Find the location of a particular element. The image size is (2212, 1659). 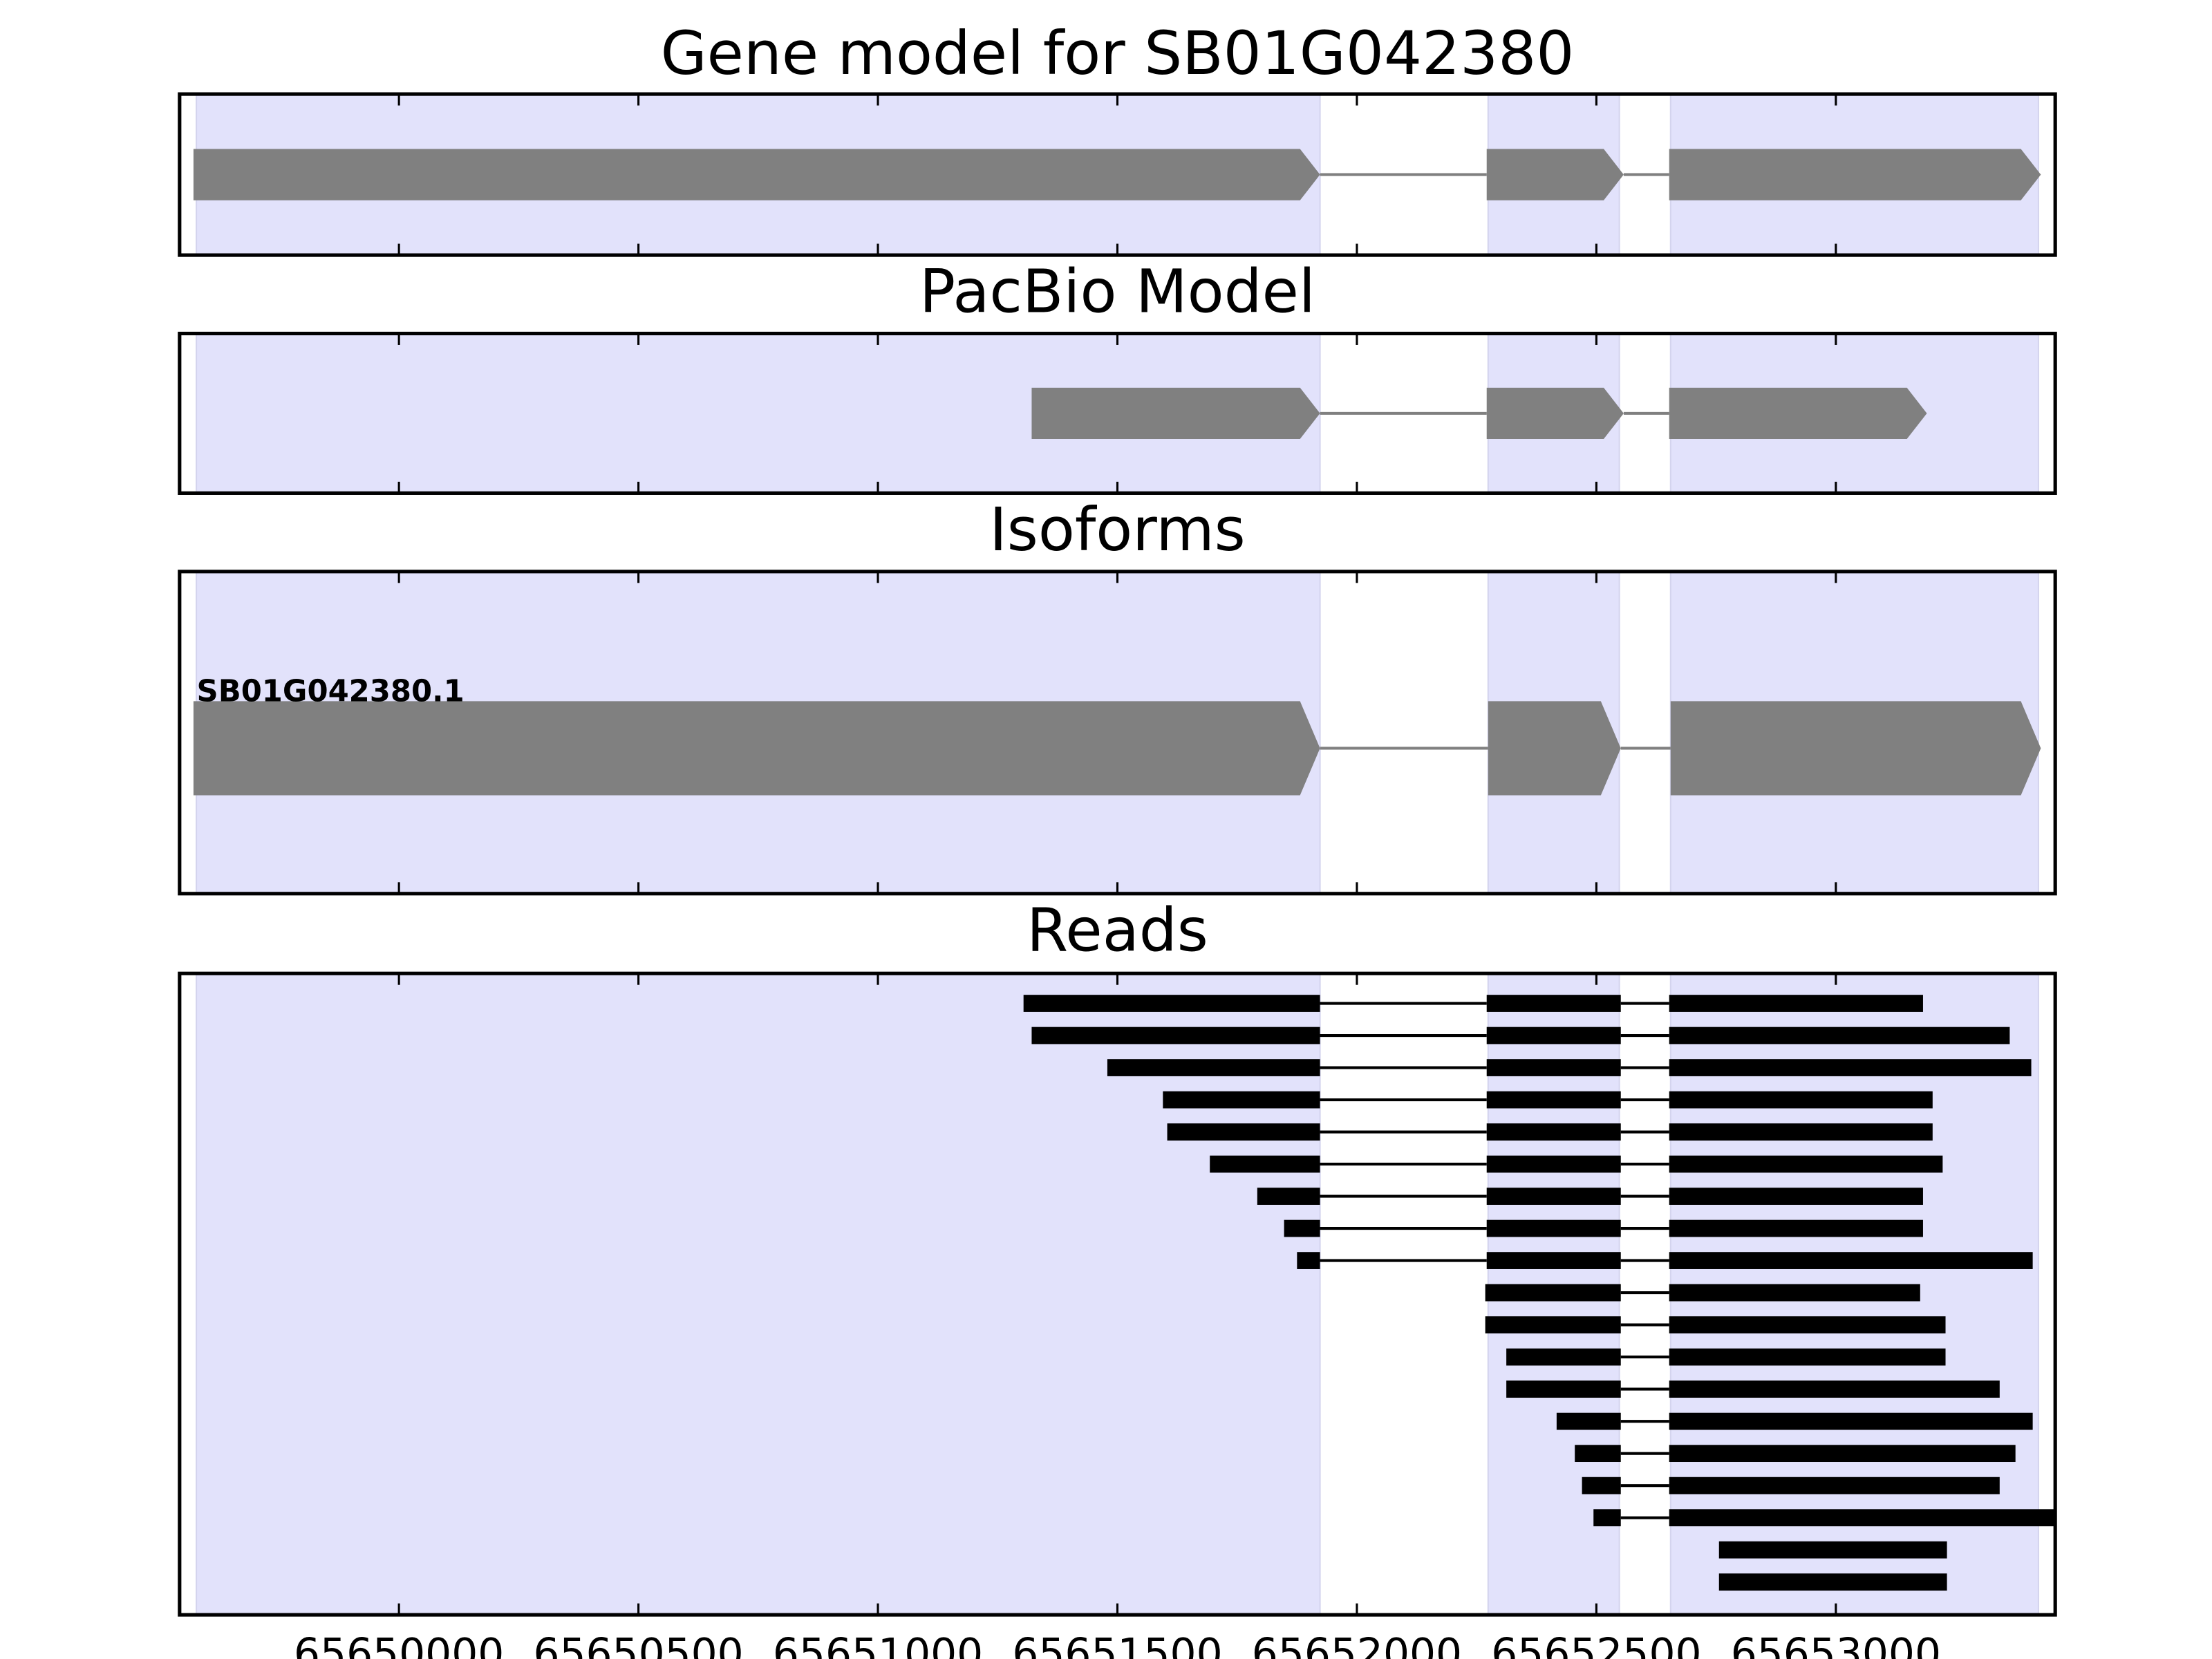

panel-title: Isoforms is located at coordinates (1117, 530).